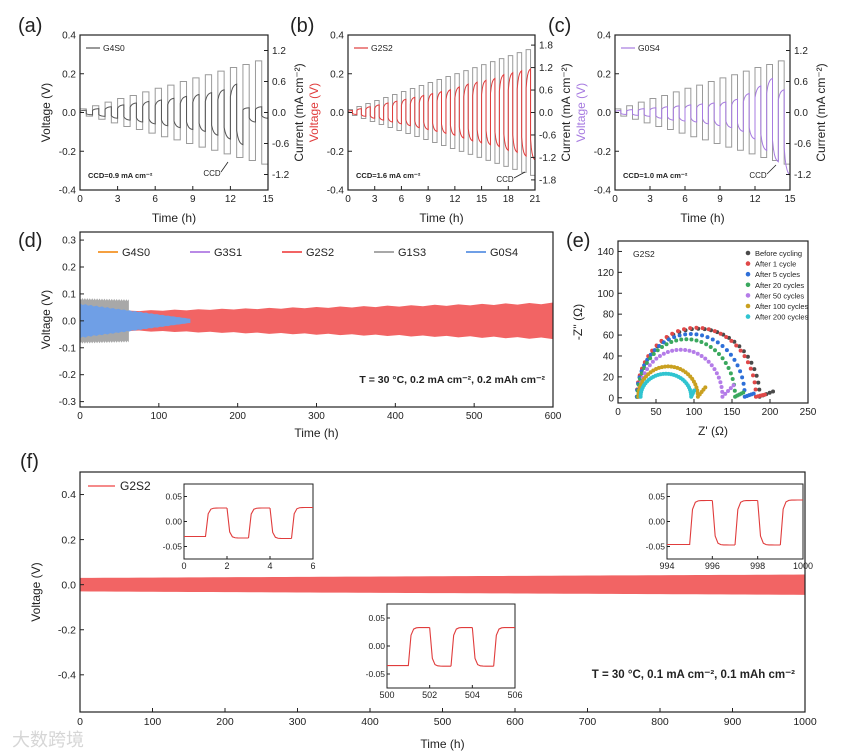 This screenshot has width=856, height=754. I want to click on panel-a, so click(174, 112).